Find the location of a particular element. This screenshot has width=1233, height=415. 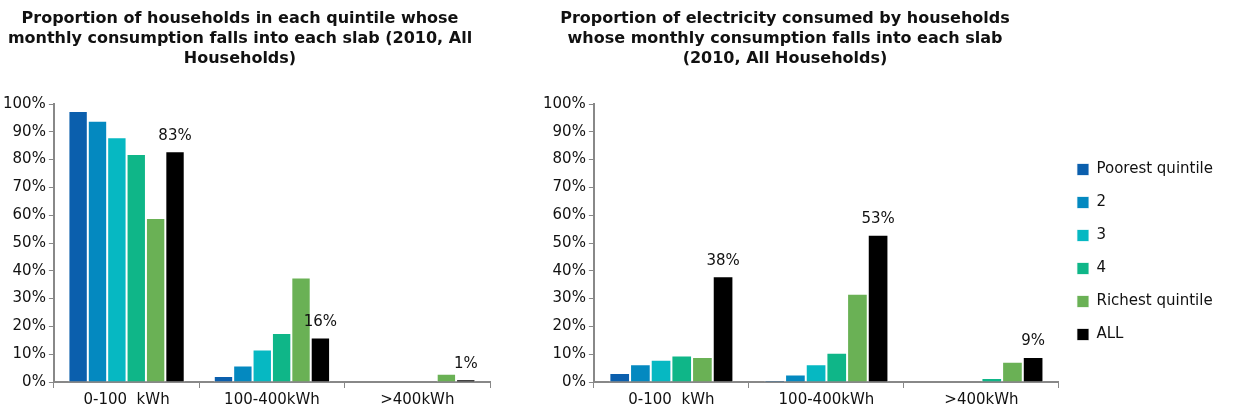

legend-label: 4 is located at coordinates (1101, 267).